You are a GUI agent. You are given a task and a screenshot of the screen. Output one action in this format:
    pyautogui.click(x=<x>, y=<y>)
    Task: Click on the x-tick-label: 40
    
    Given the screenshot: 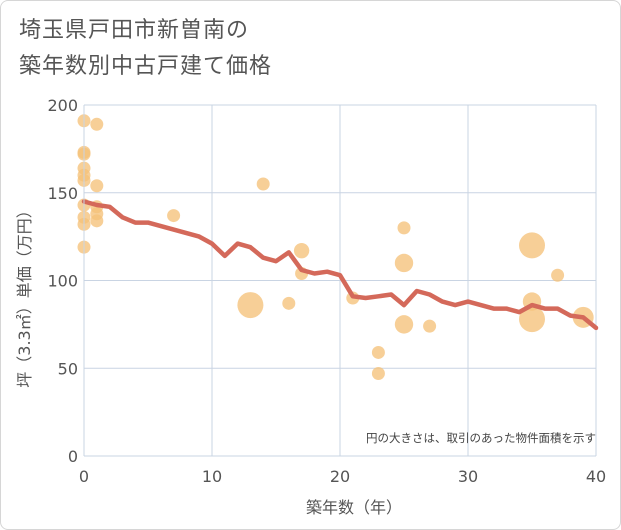 What is the action you would take?
    pyautogui.click(x=596, y=476)
    